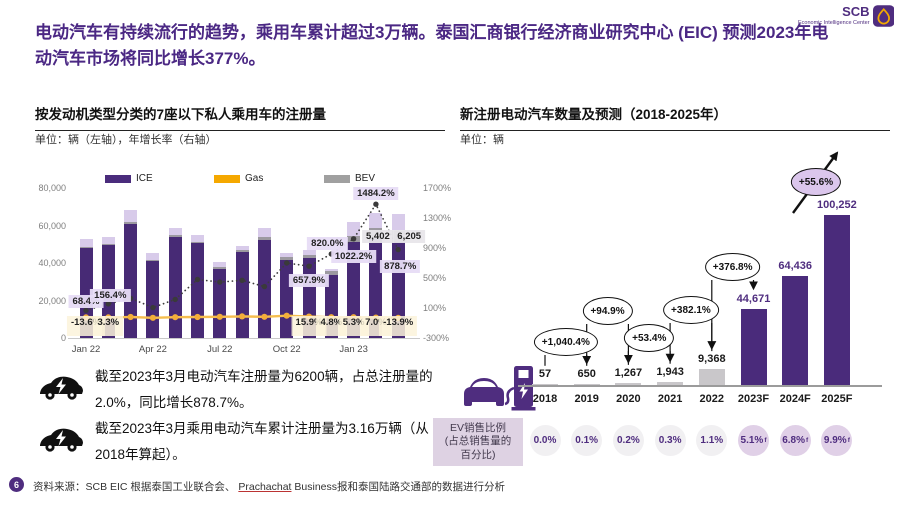 The width and height of the screenshot is (903, 506). Describe the element at coordinates (220, 349) in the screenshot. I see `x-axis-label: Jul 22` at that location.